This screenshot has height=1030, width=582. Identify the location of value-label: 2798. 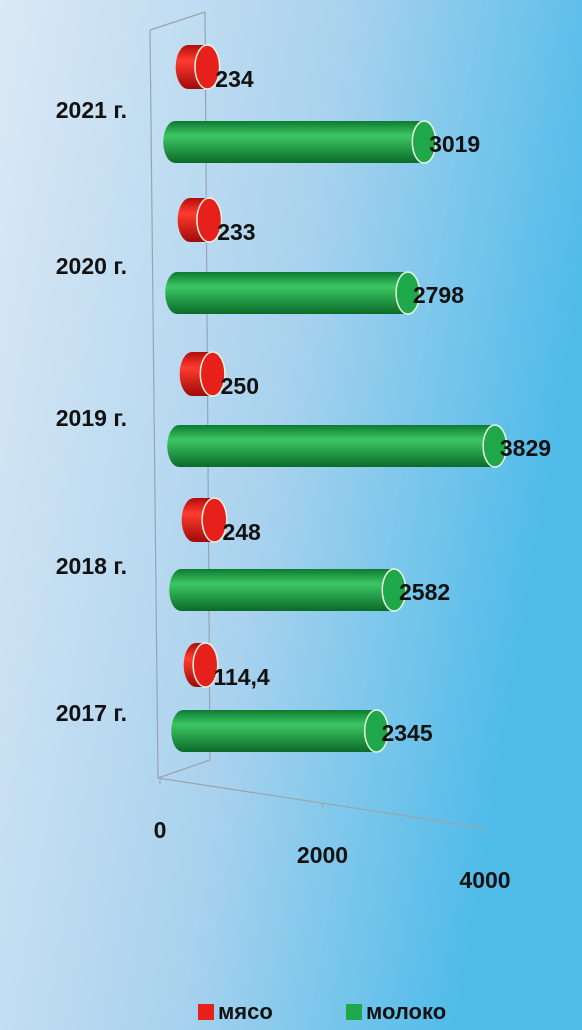
(438, 295).